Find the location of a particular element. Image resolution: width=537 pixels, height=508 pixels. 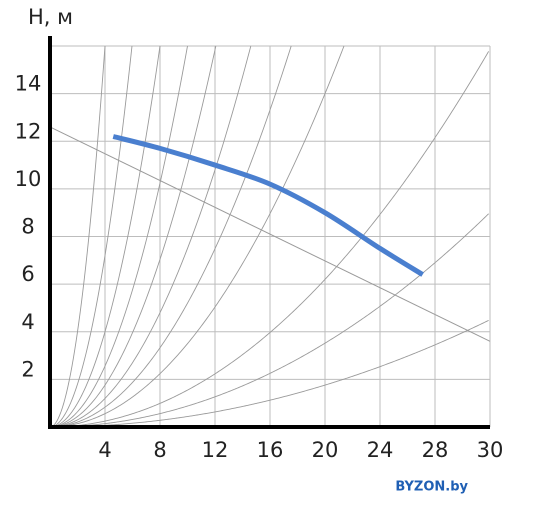

x-tick-label: 30 is located at coordinates (490, 450).